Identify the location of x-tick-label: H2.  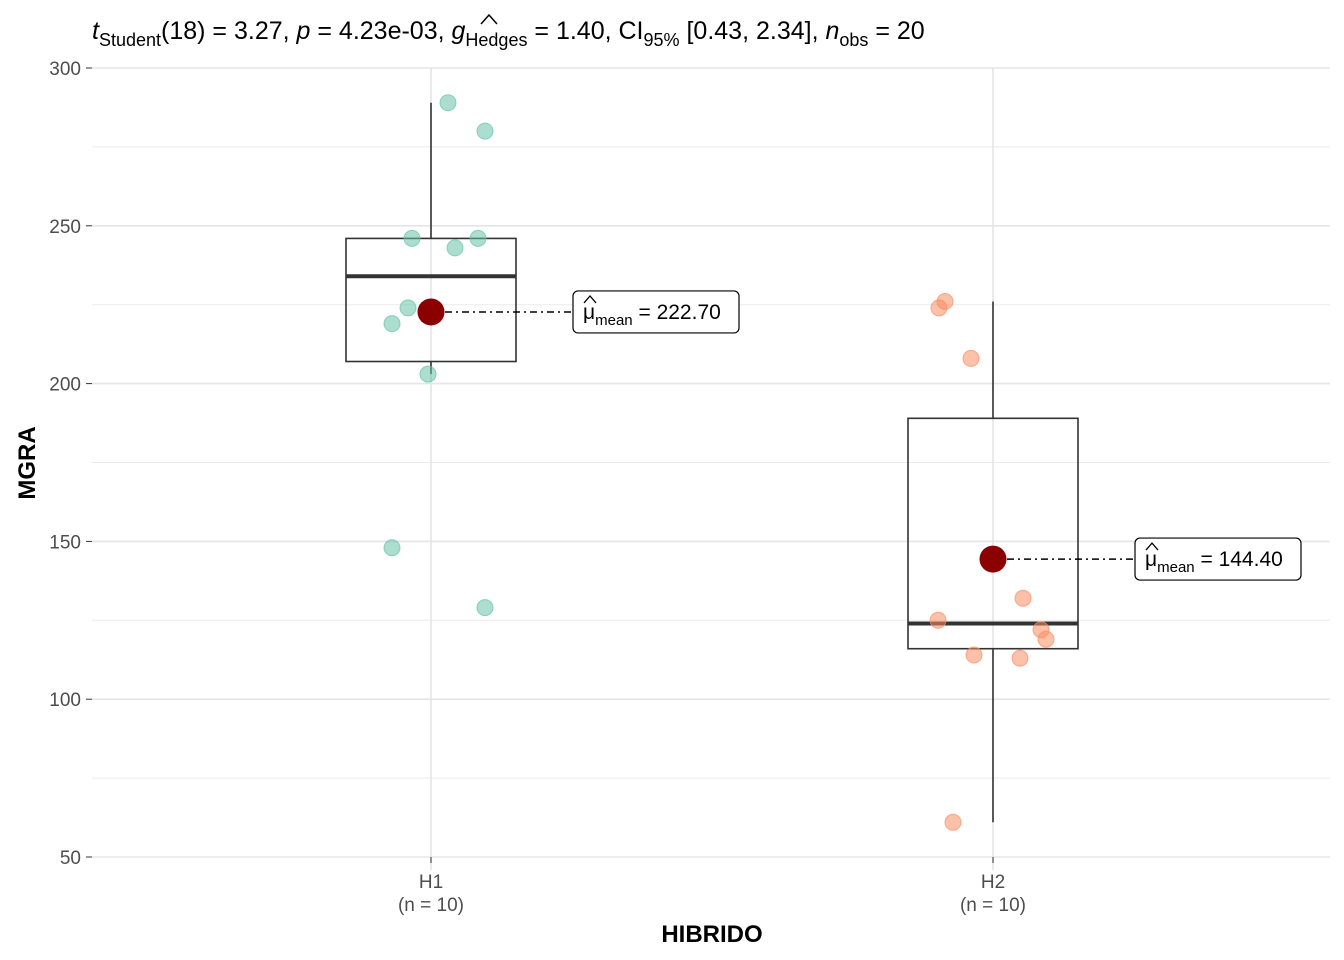
(993, 882).